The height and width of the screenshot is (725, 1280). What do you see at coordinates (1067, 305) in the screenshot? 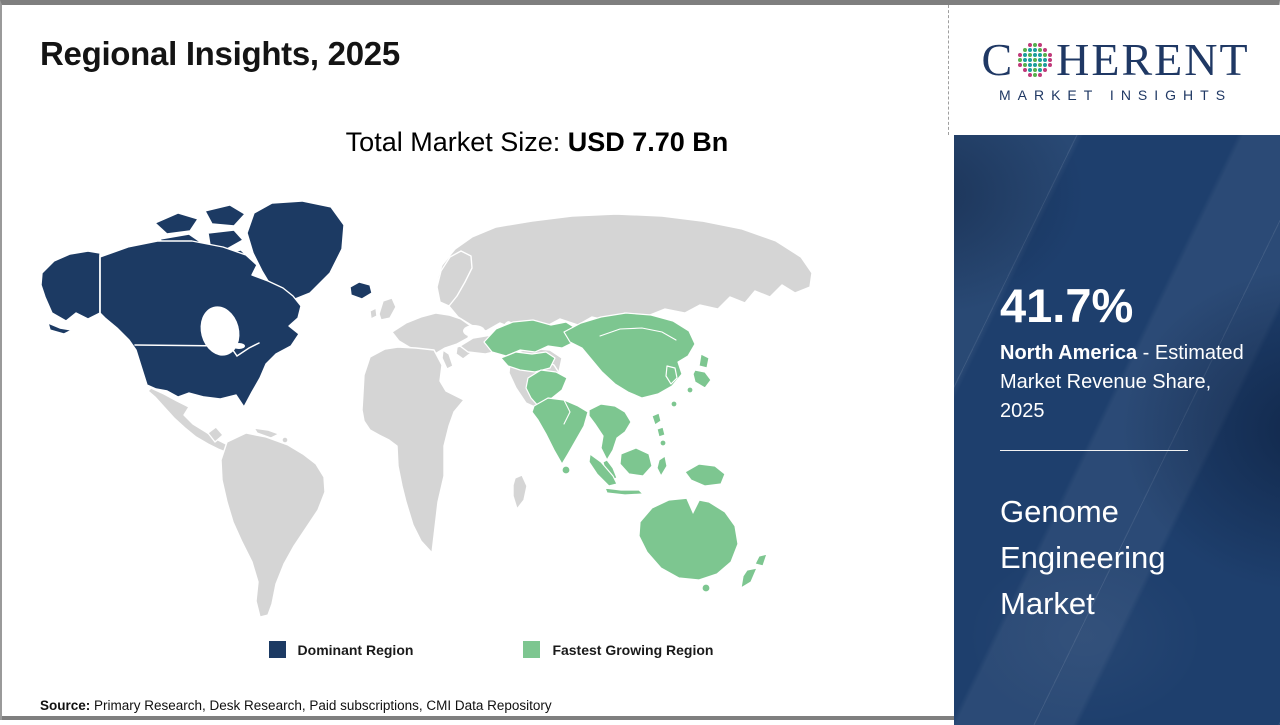
I see `market-share-value: 41.7%` at bounding box center [1067, 305].